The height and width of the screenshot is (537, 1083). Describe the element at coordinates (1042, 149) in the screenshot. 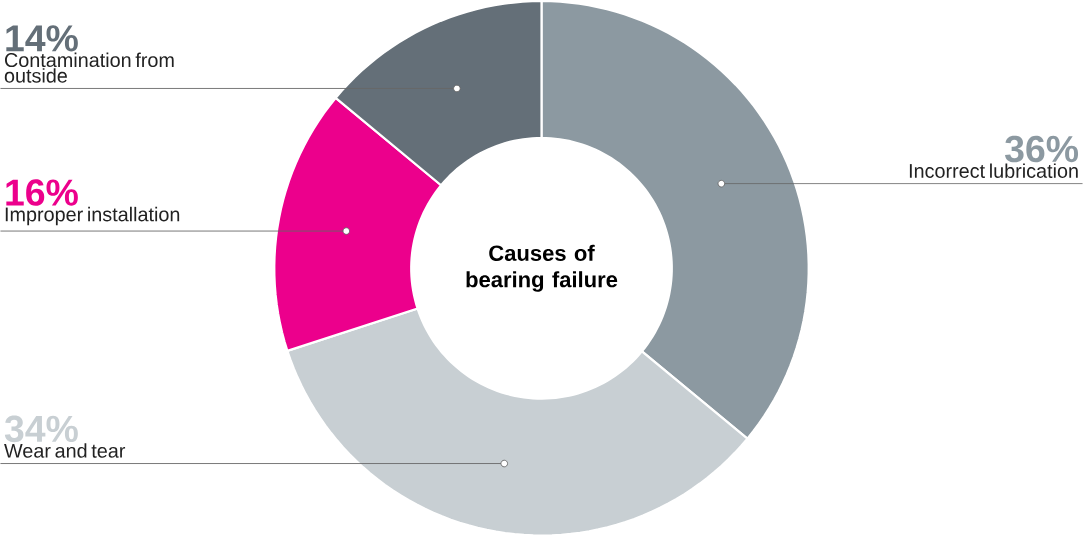

I see `data-label: 36%` at that location.